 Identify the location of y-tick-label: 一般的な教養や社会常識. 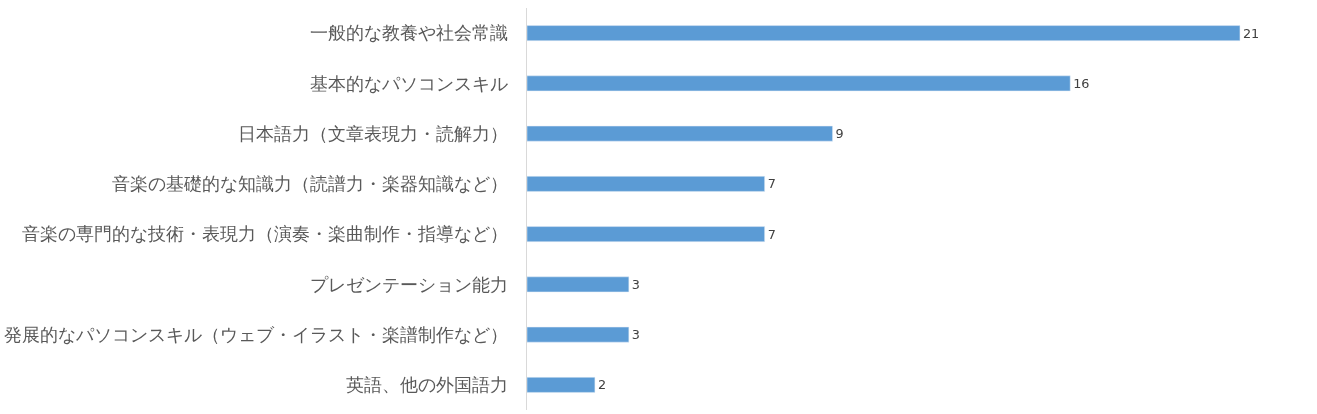
(409, 33).